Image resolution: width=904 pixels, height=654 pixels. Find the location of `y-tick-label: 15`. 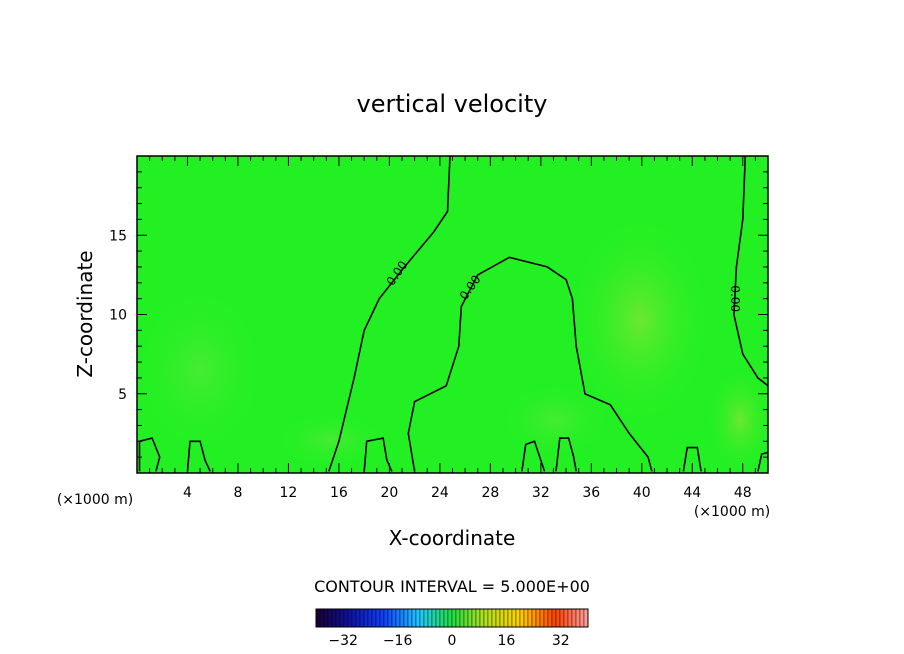

y-tick-label: 15 is located at coordinates (118, 236).